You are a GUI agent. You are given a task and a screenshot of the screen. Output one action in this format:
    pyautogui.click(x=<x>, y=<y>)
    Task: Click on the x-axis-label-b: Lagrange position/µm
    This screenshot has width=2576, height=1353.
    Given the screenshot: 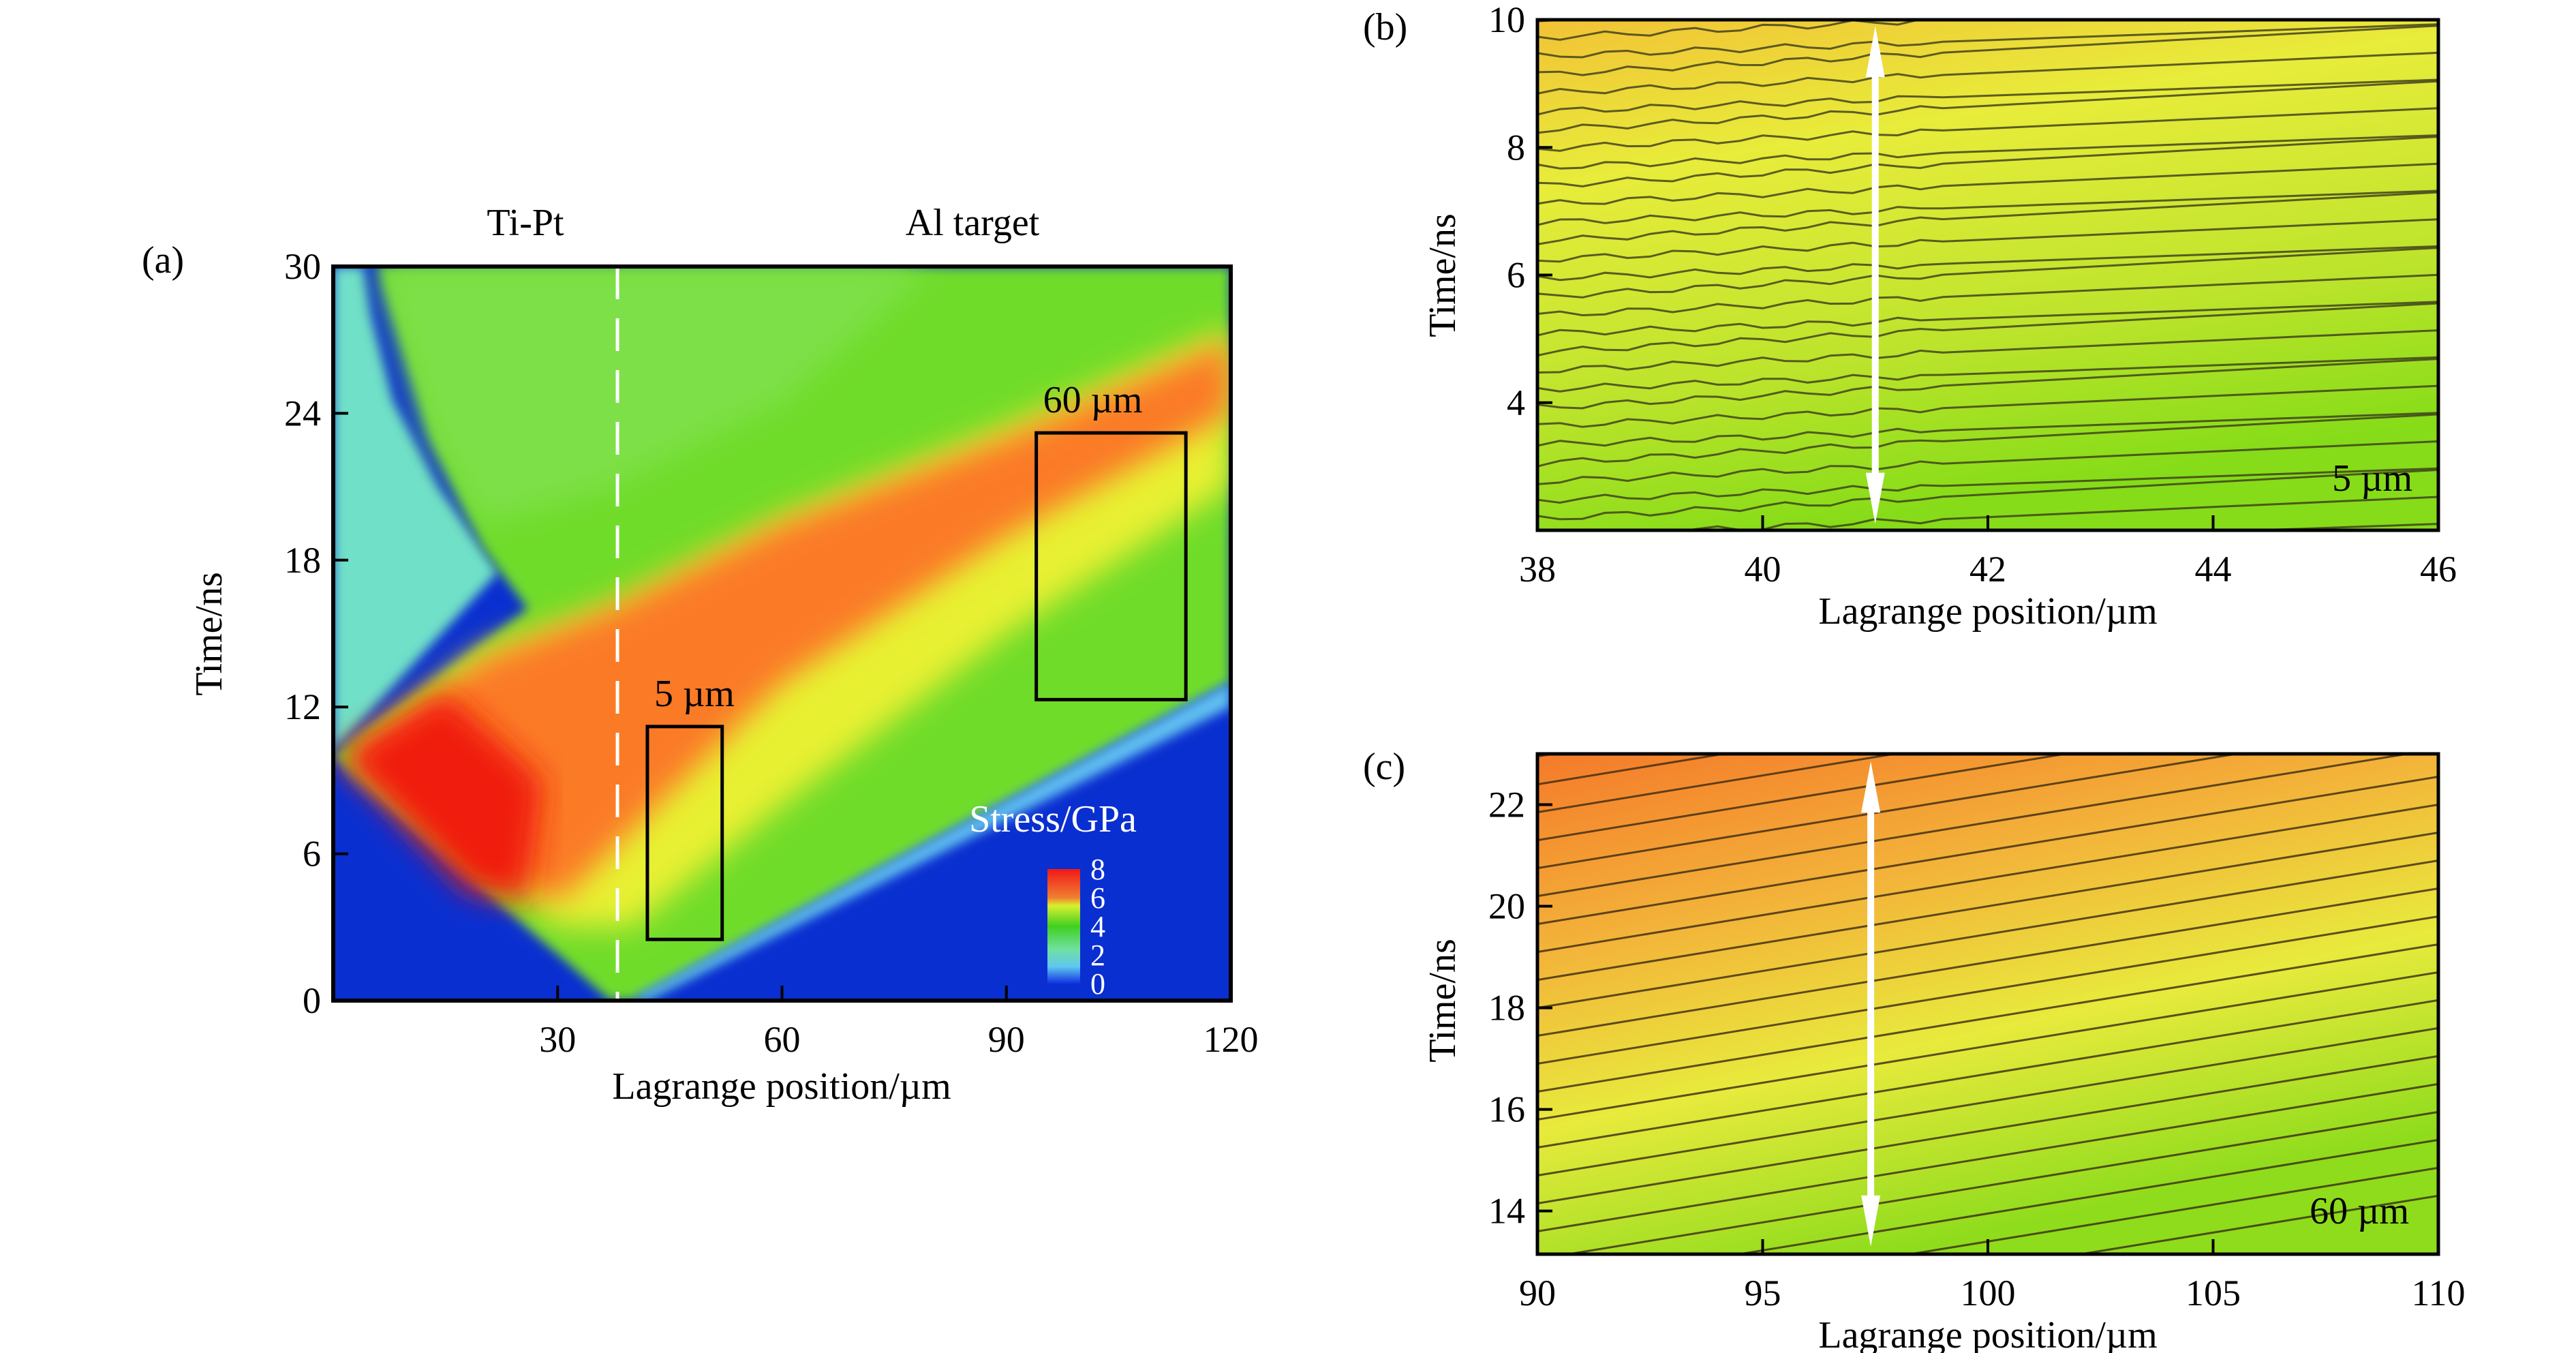 What is the action you would take?
    pyautogui.click(x=1987, y=611)
    